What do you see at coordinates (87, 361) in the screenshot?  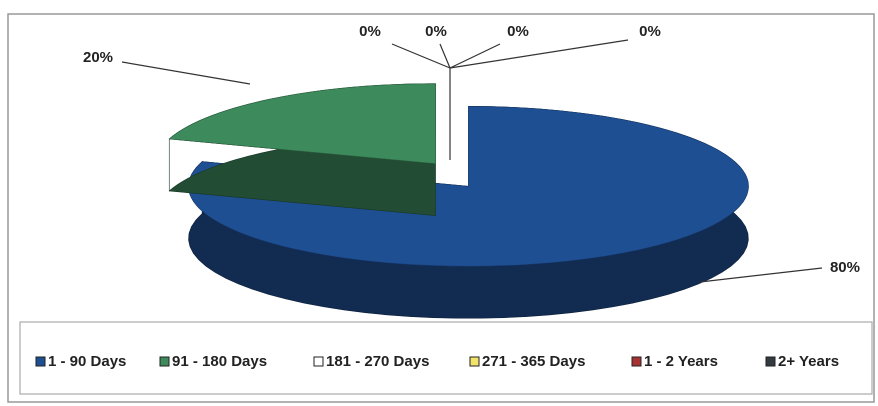 I see `legend-label: 1 - 90 Days` at bounding box center [87, 361].